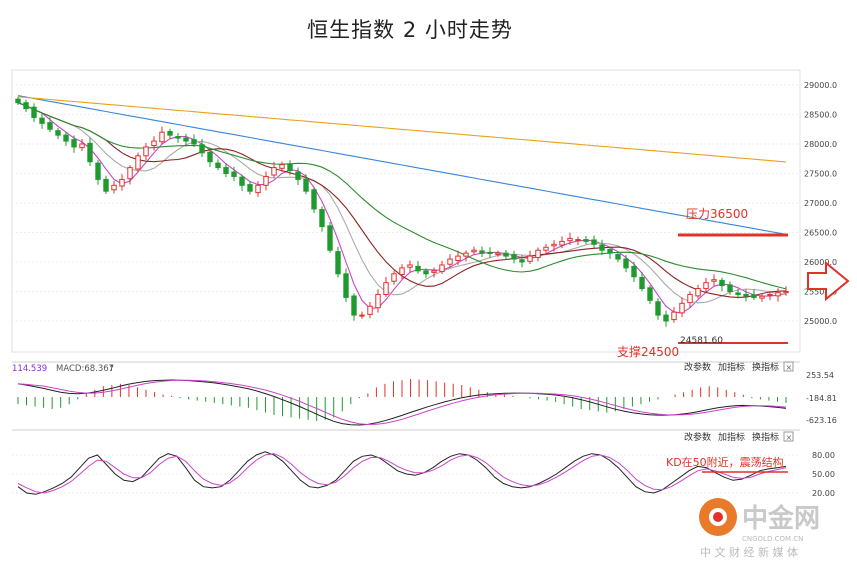 The height and width of the screenshot is (564, 857). I want to click on logo-dot-icon, so click(718, 517).